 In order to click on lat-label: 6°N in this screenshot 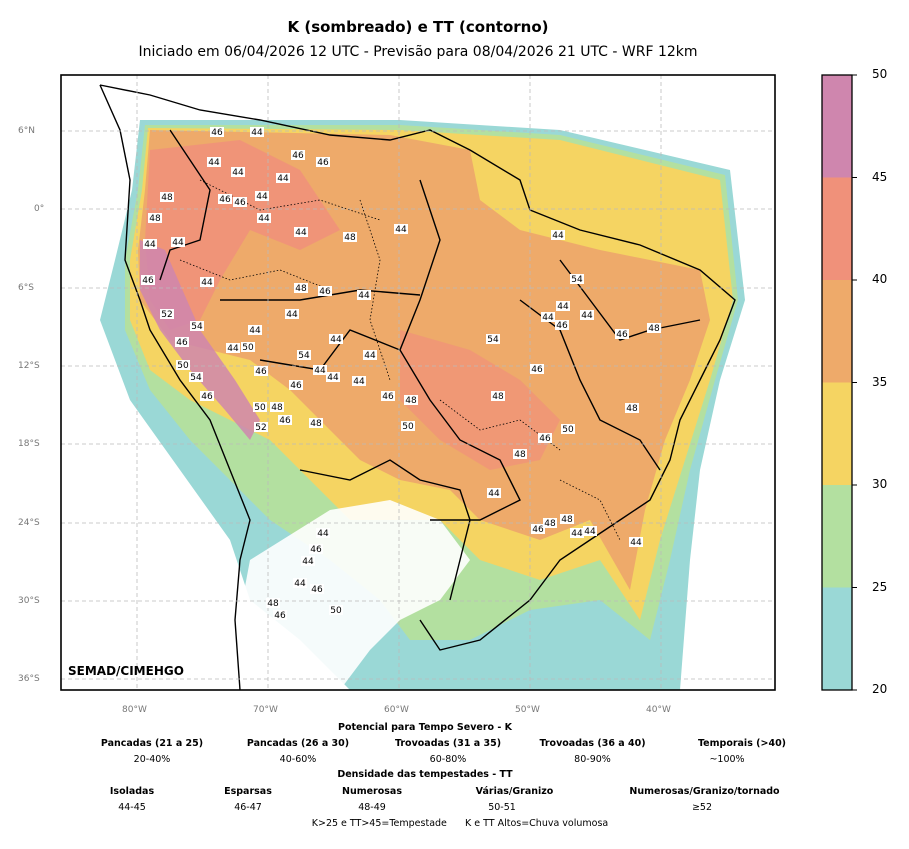, I will do `click(26, 131)`.